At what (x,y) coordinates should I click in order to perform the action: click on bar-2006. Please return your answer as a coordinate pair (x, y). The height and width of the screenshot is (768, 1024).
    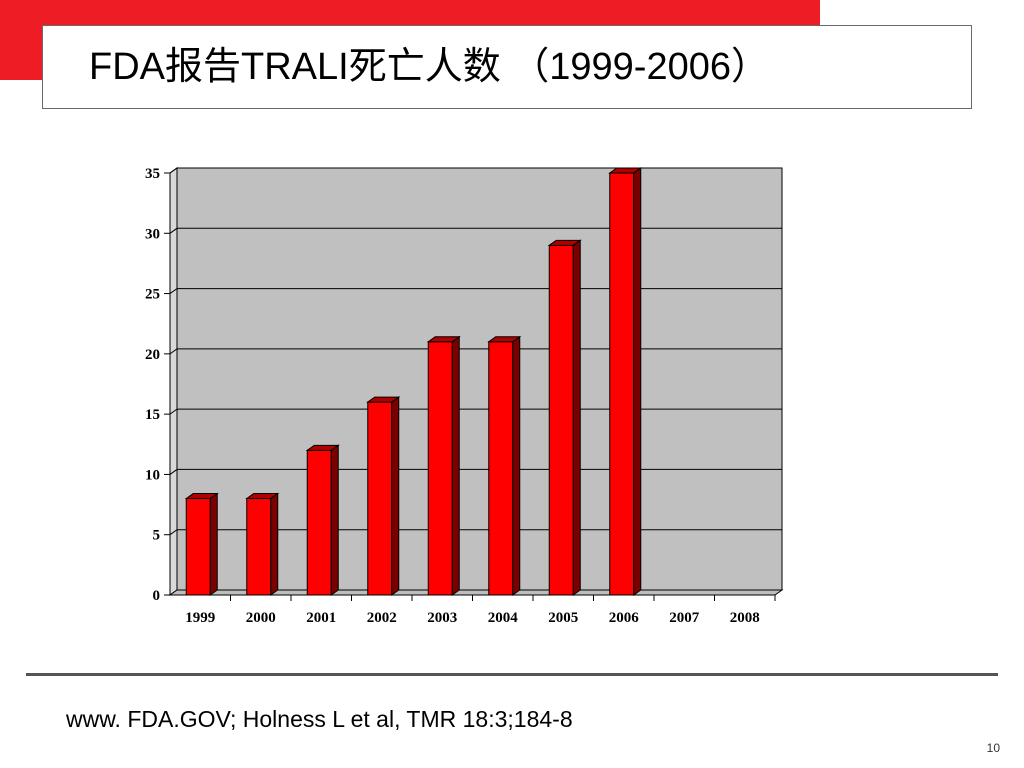
    Looking at the image, I should click on (622, 384).